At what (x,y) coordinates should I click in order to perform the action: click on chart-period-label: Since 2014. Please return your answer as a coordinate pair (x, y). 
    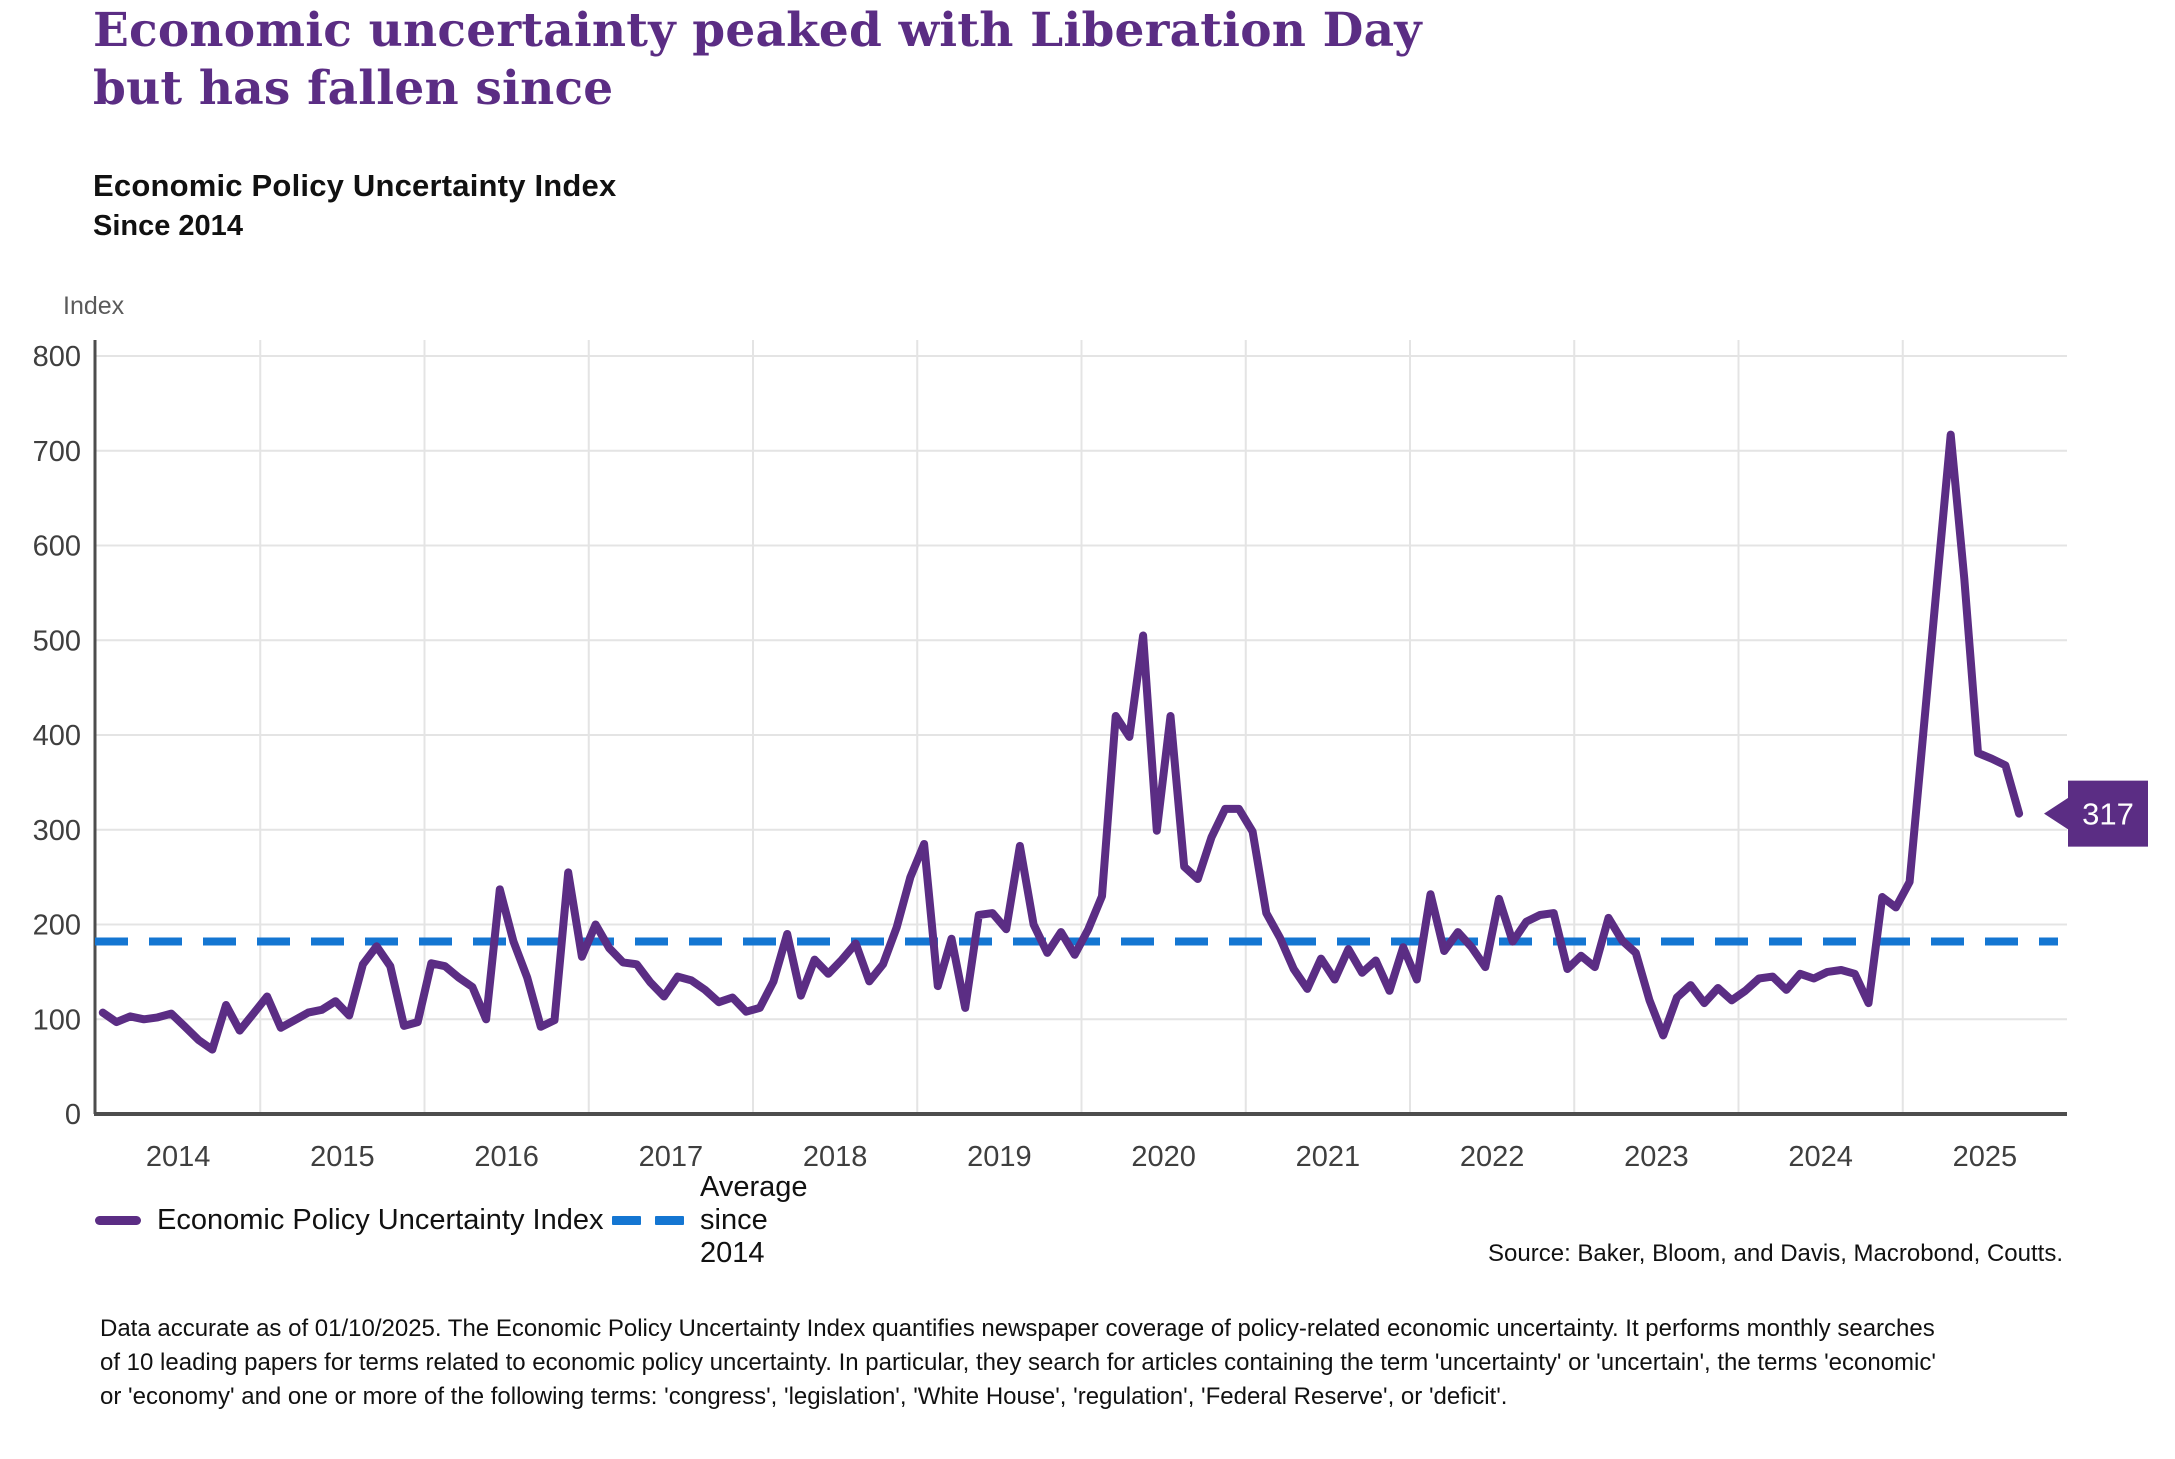
    Looking at the image, I should click on (168, 226).